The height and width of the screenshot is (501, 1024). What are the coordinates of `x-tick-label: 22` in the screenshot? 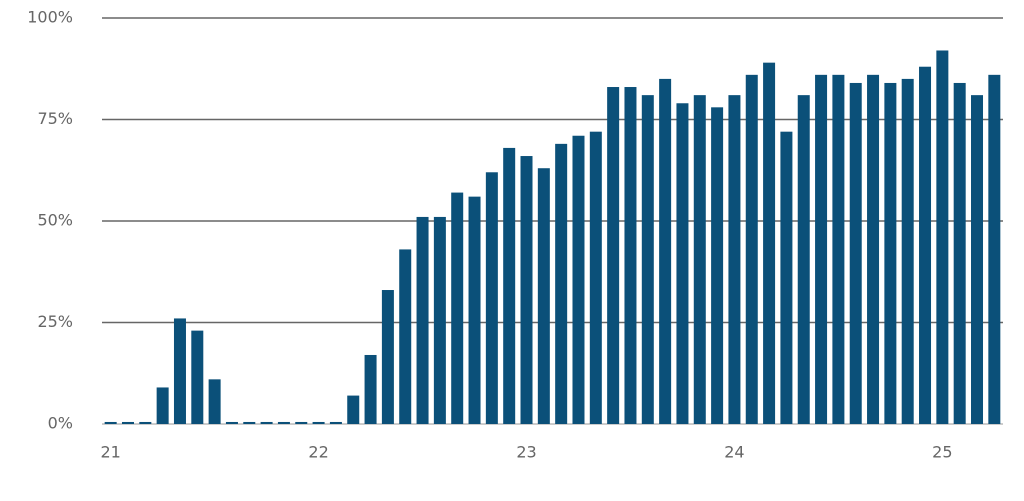 It's located at (318, 452).